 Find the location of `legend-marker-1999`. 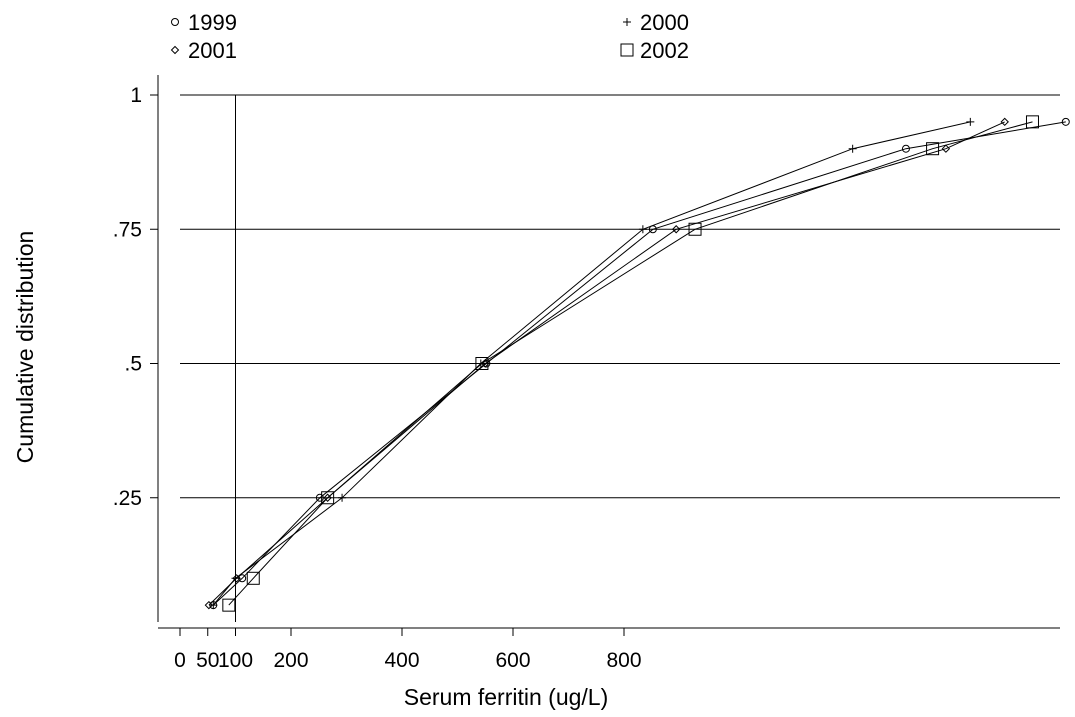

legend-marker-1999 is located at coordinates (175, 22).